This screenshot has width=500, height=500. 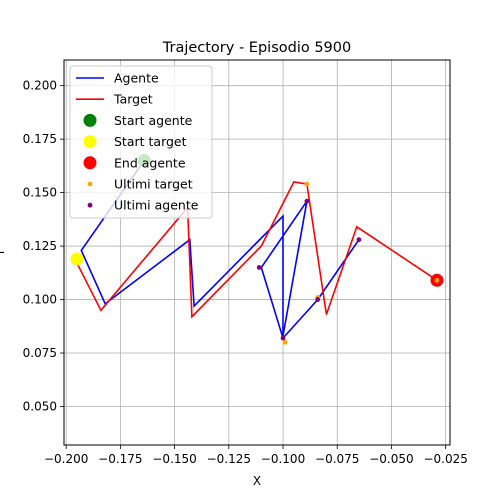 I want to click on start-target-legend-label: Start target, so click(x=150, y=141).